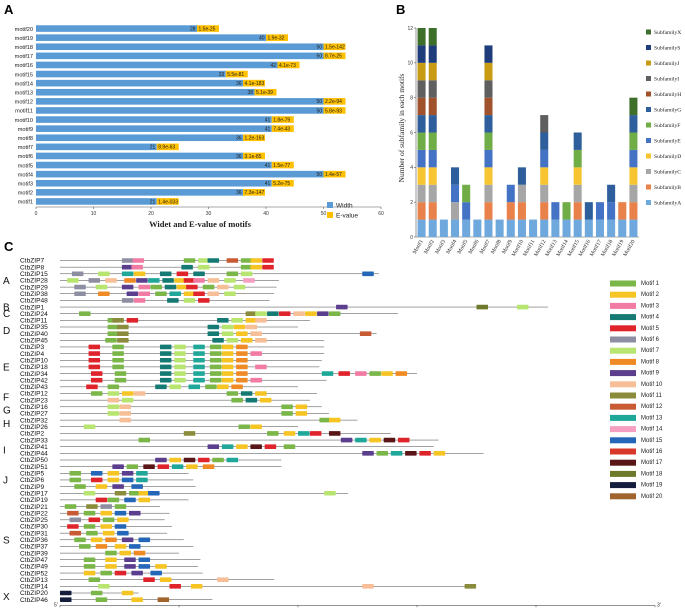  I want to click on a-x-tick-label: 0, so click(36, 214).